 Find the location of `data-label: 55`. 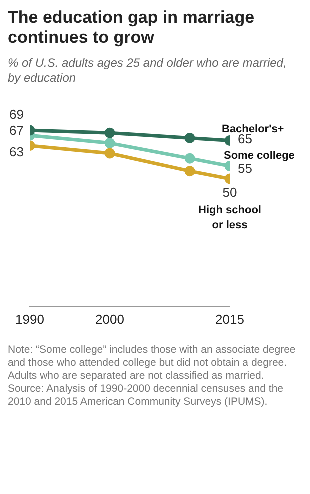

data-label: 55 is located at coordinates (245, 168).